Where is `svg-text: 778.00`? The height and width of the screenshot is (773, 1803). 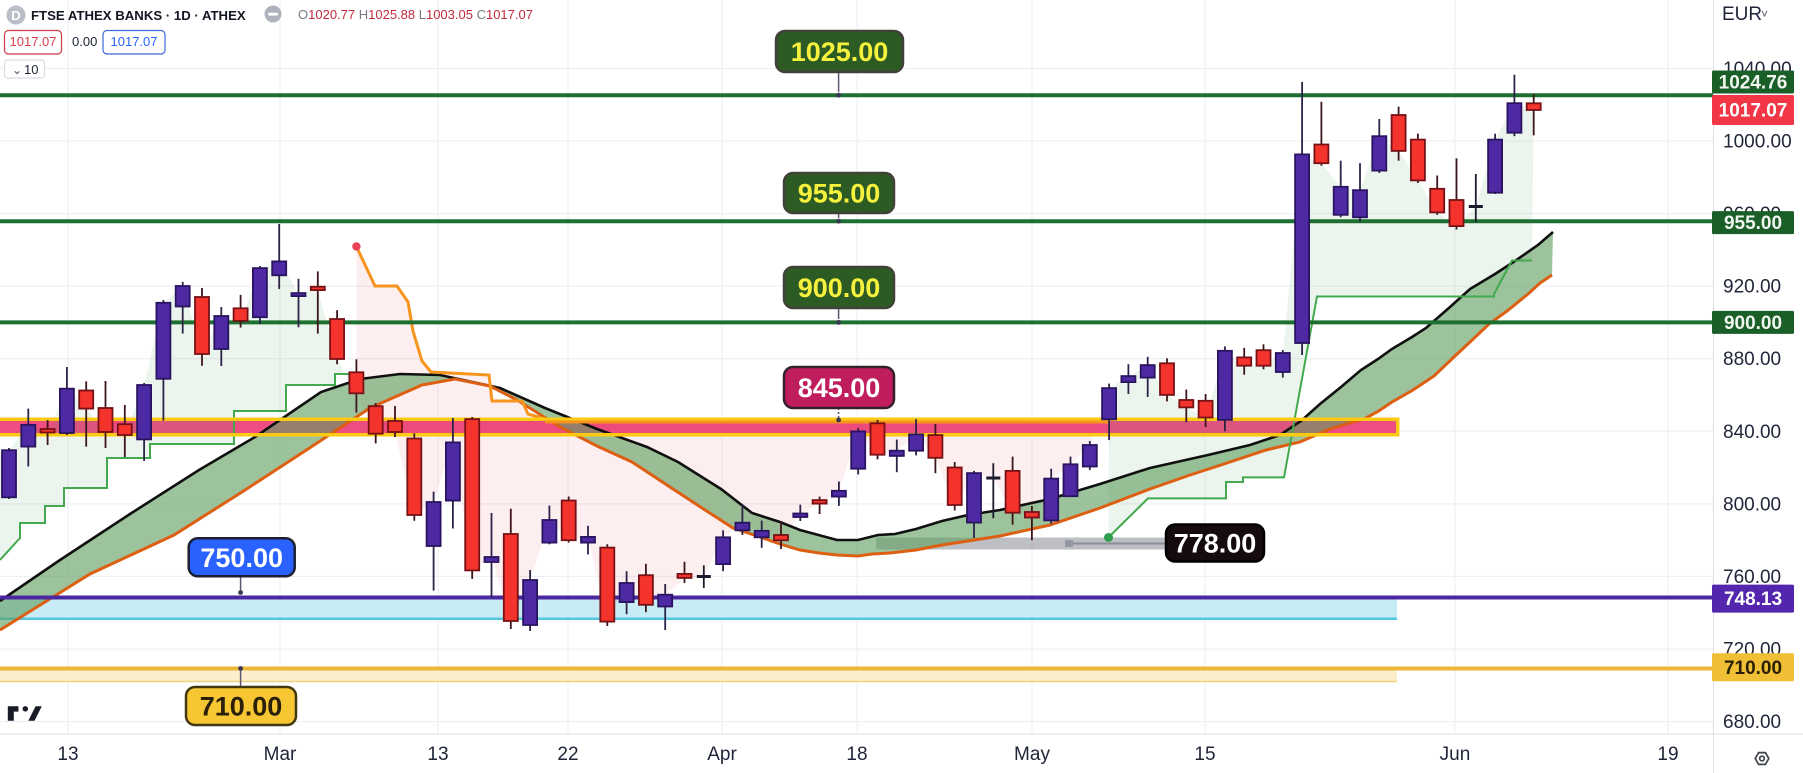 svg-text: 778.00 is located at coordinates (1215, 544).